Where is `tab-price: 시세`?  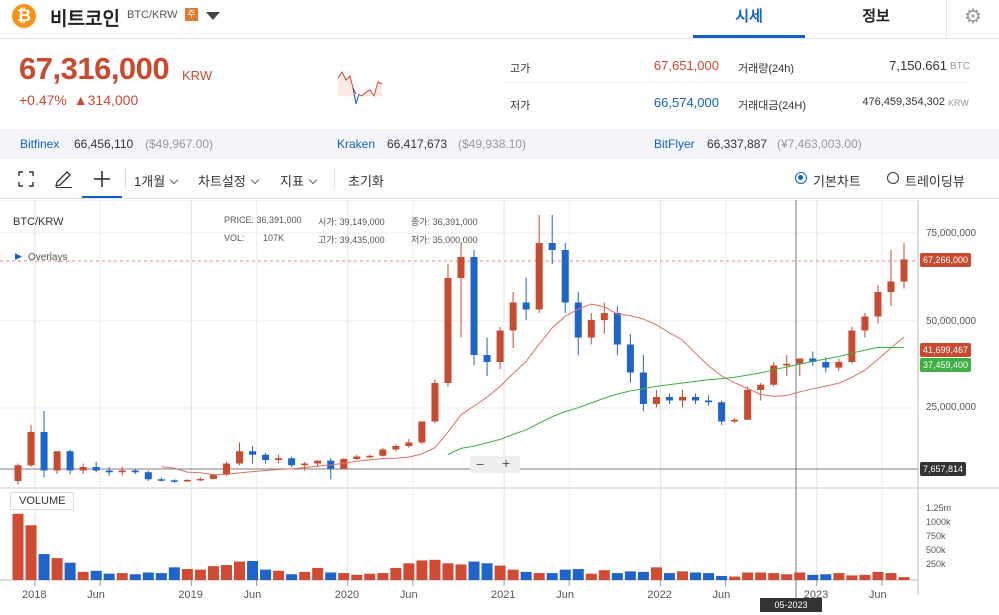
tab-price: 시세 is located at coordinates (749, 19).